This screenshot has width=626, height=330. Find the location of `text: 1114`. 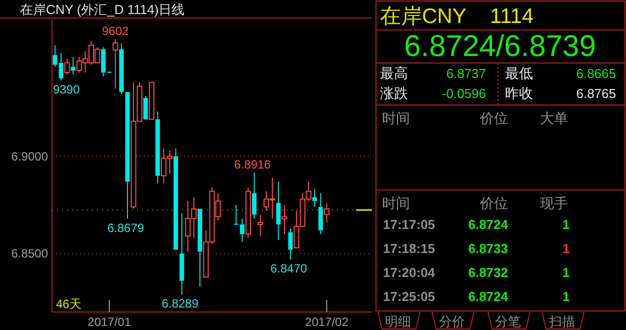

text: 1114 is located at coordinates (512, 16).